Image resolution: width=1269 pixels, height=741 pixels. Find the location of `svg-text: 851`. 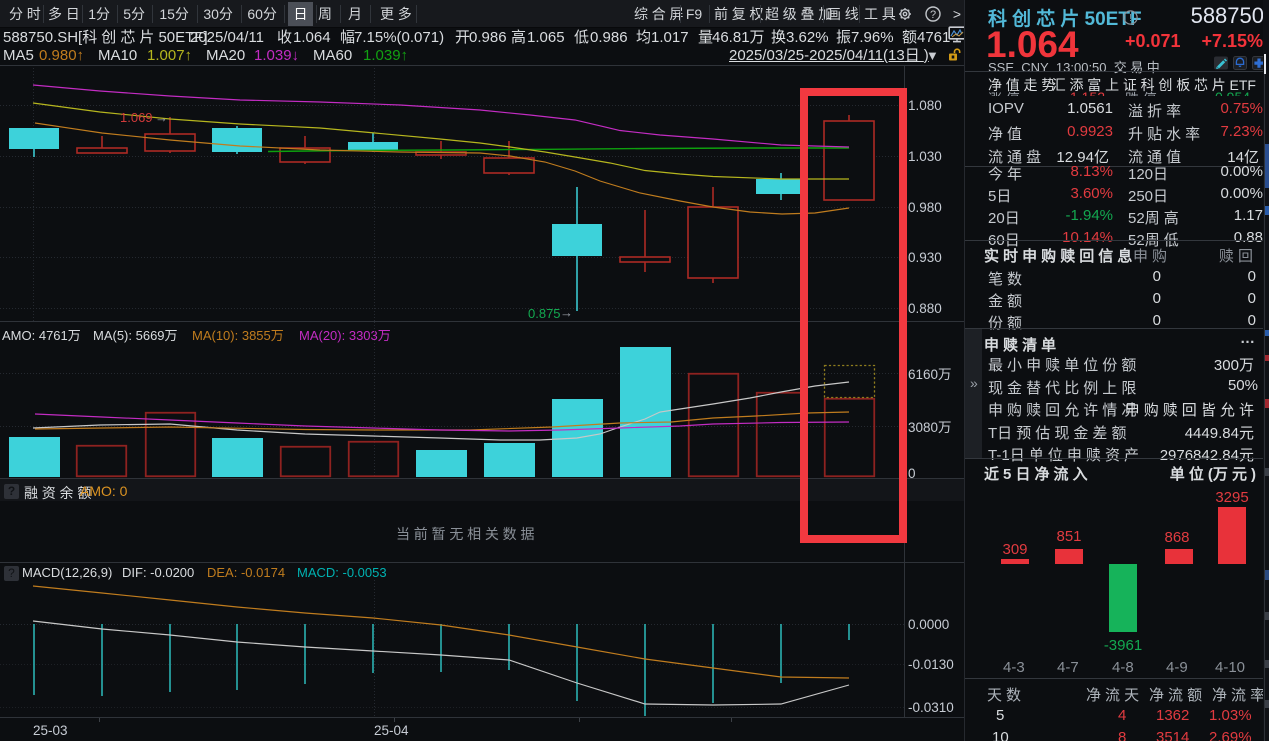

svg-text: 851 is located at coordinates (1068, 536).